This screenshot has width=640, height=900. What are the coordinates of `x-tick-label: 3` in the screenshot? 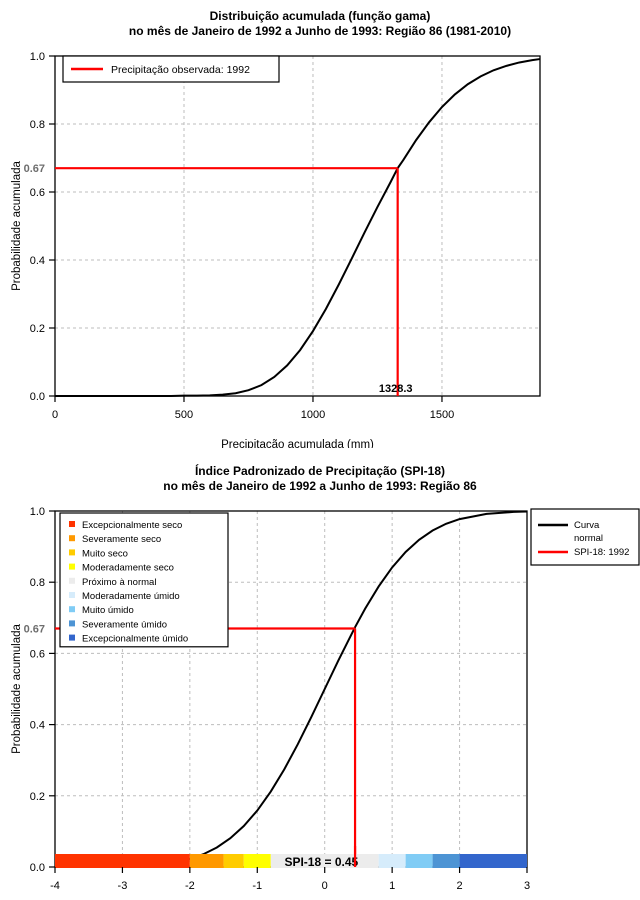 It's located at (527, 886).